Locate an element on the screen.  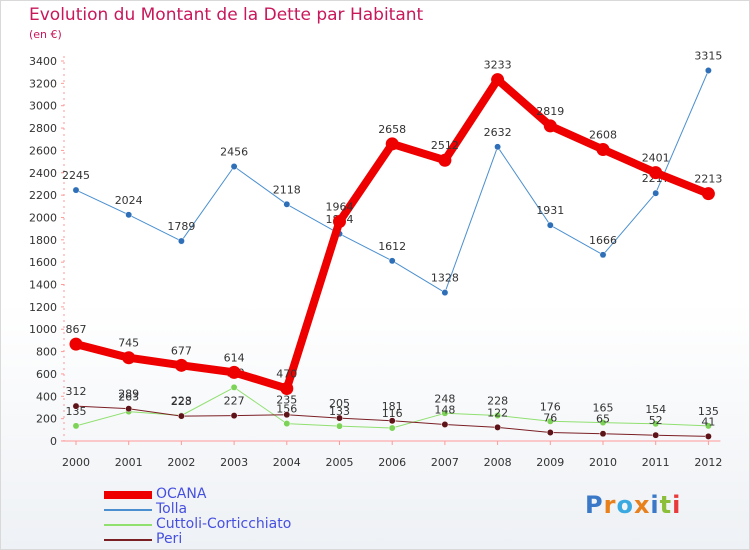
data-label: 122 is located at coordinates (497, 412).